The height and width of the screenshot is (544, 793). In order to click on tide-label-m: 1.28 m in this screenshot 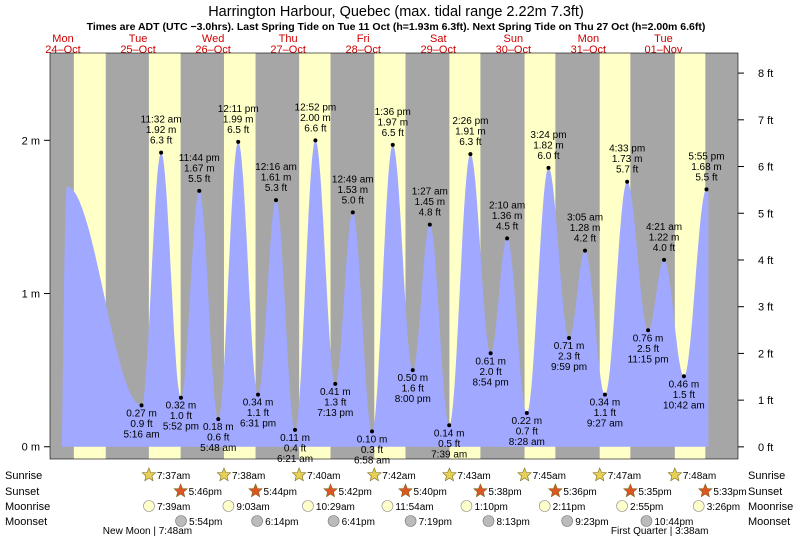, I will do `click(585, 228)`.